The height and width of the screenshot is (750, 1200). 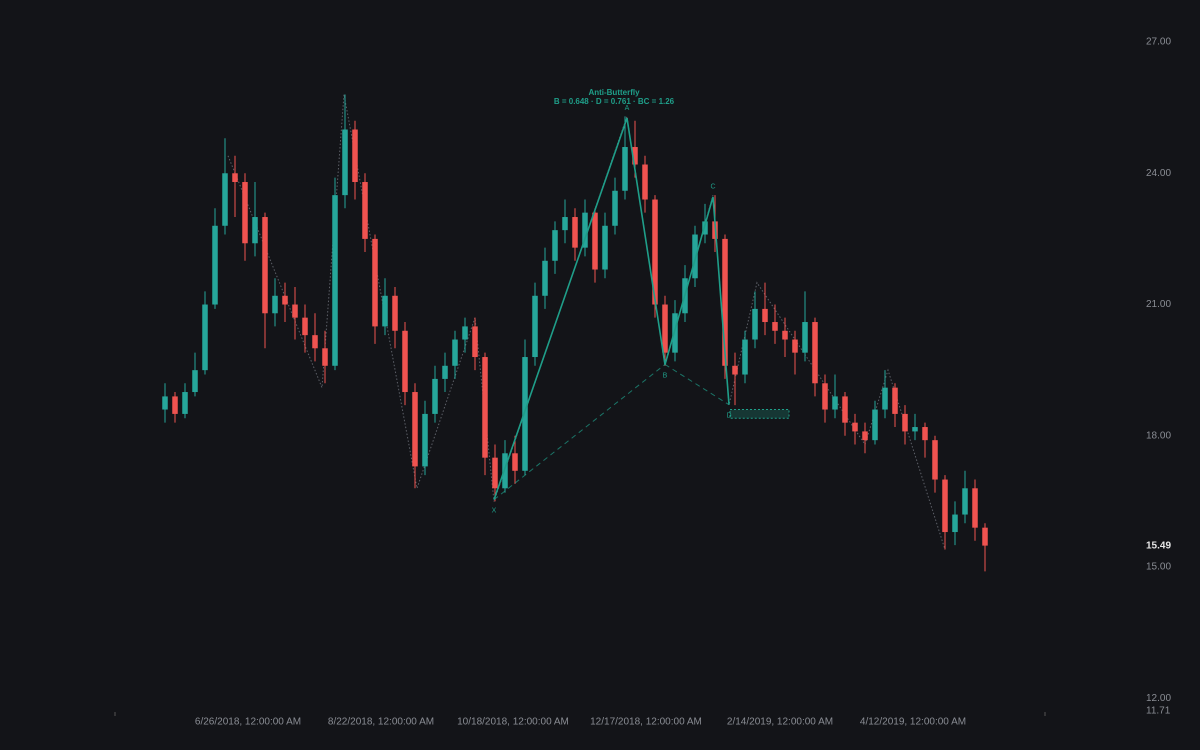 I want to click on pattern-point-label: D, so click(x=728, y=416).